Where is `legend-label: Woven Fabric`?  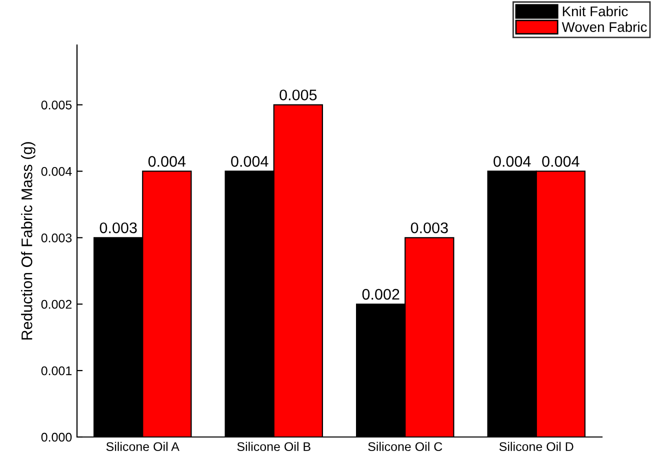
legend-label: Woven Fabric is located at coordinates (604, 27).